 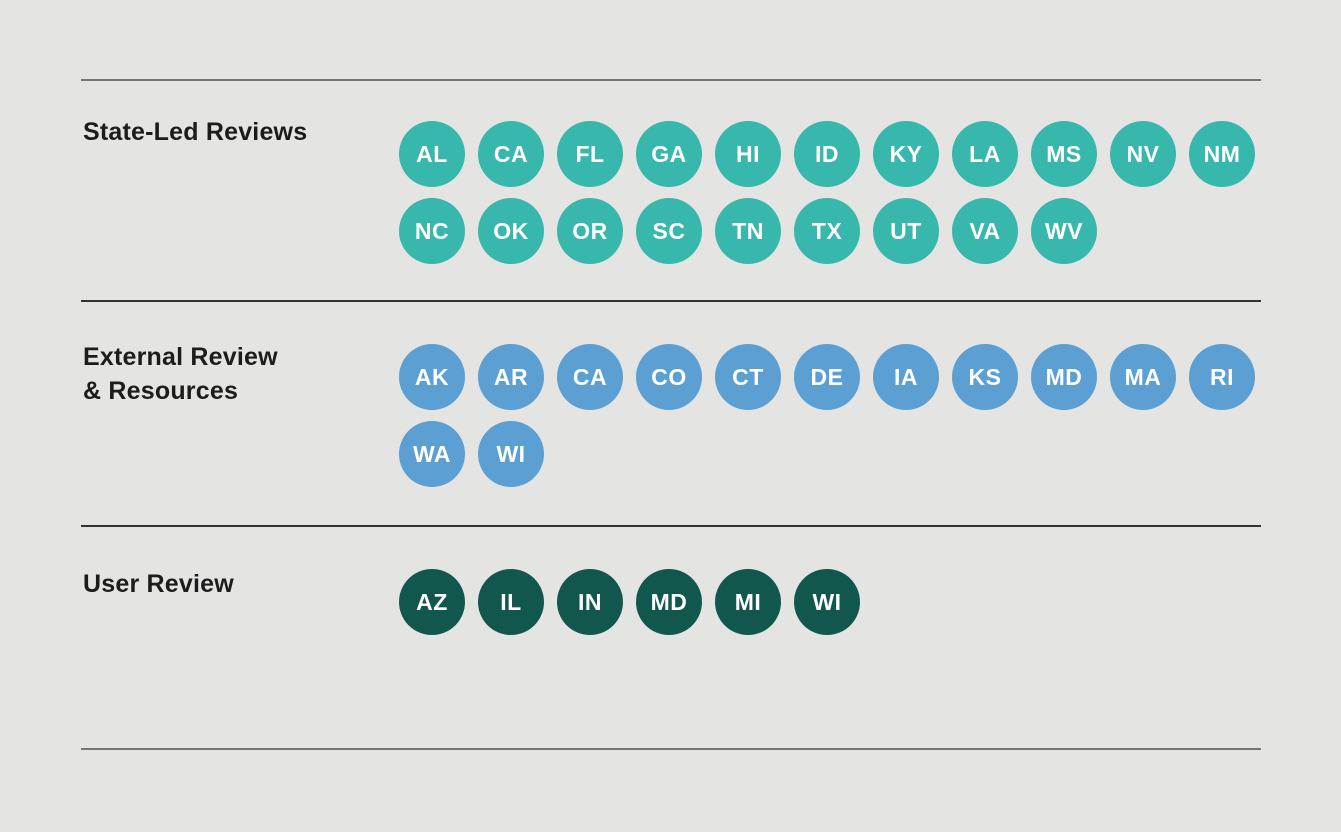 What do you see at coordinates (906, 377) in the screenshot?
I see `state-circle-ia: IA` at bounding box center [906, 377].